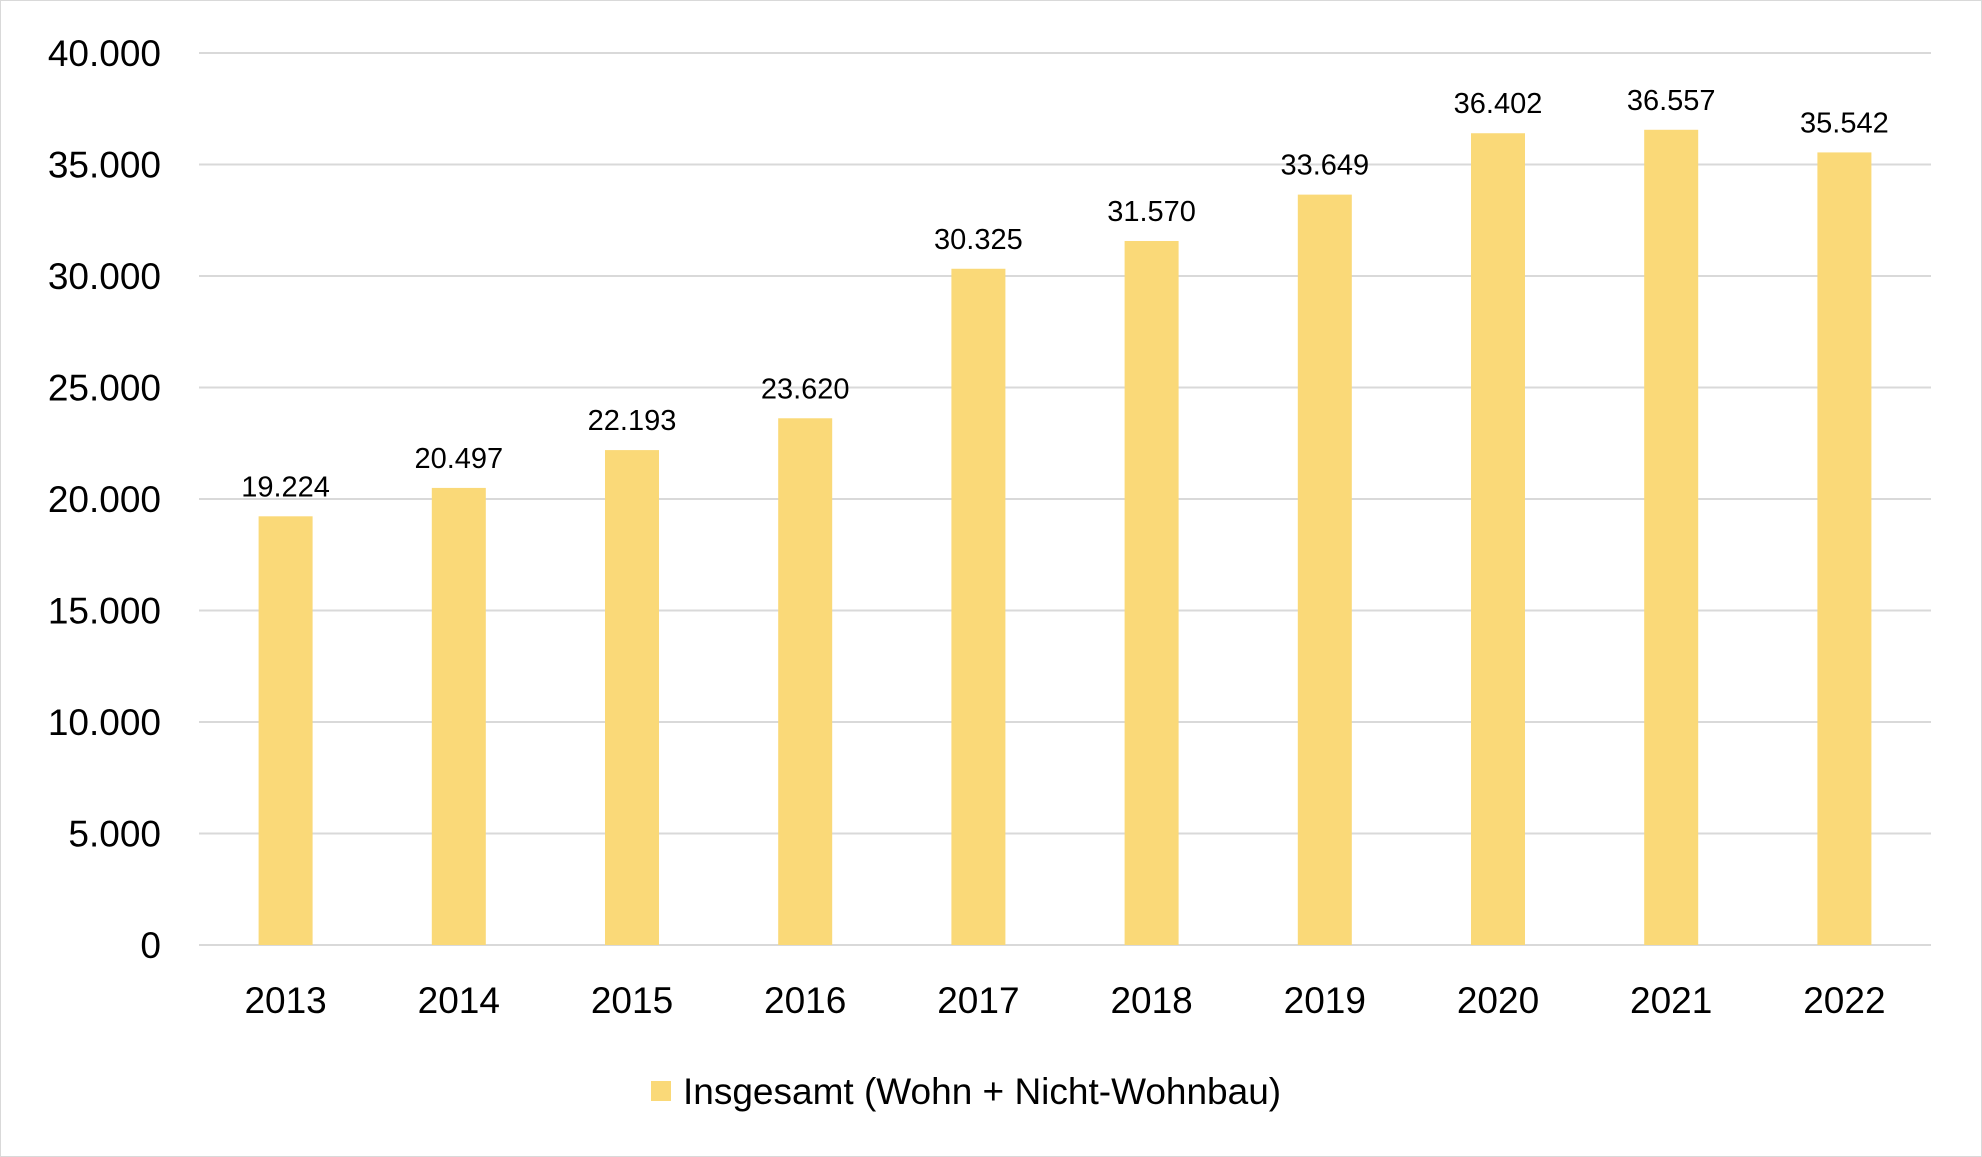 The width and height of the screenshot is (1982, 1157). I want to click on y-tick-label: 20.000, so click(104, 499).